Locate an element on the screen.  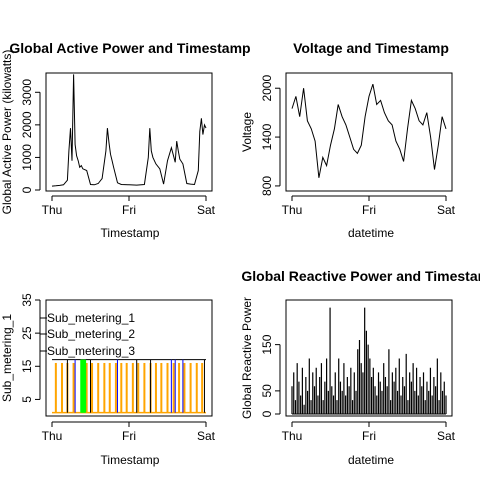
y-axis-label: Sub_metering_1 is located at coordinates (7, 358).